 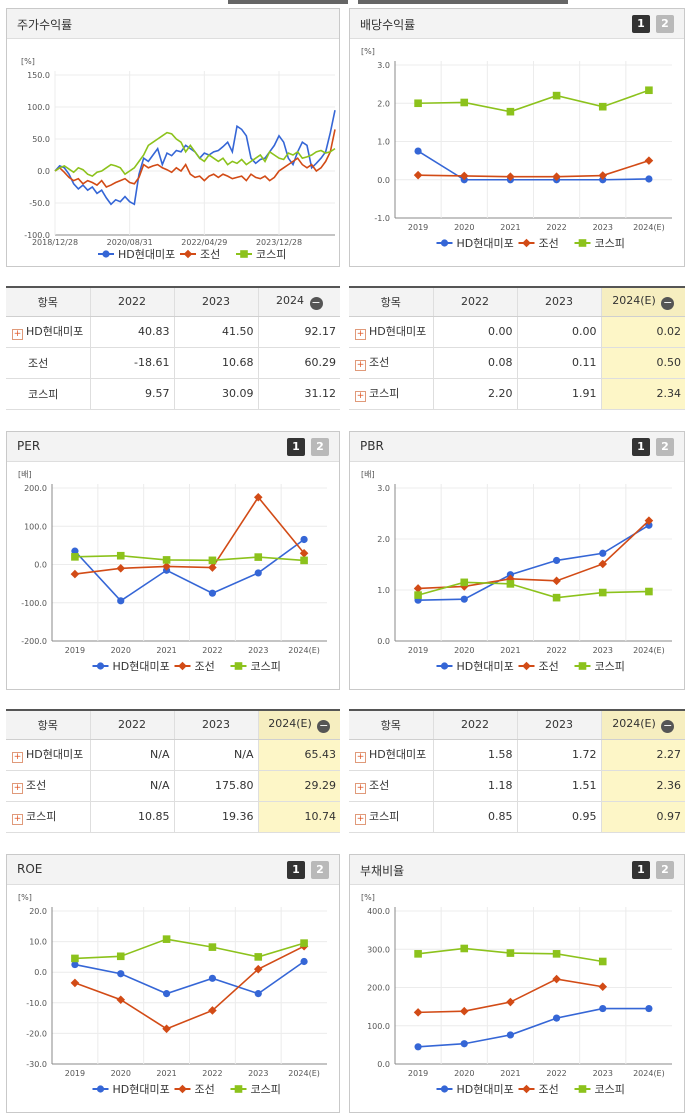 I want to click on table-row: + 조선 0.08 0.11 0.50, so click(x=517, y=363).